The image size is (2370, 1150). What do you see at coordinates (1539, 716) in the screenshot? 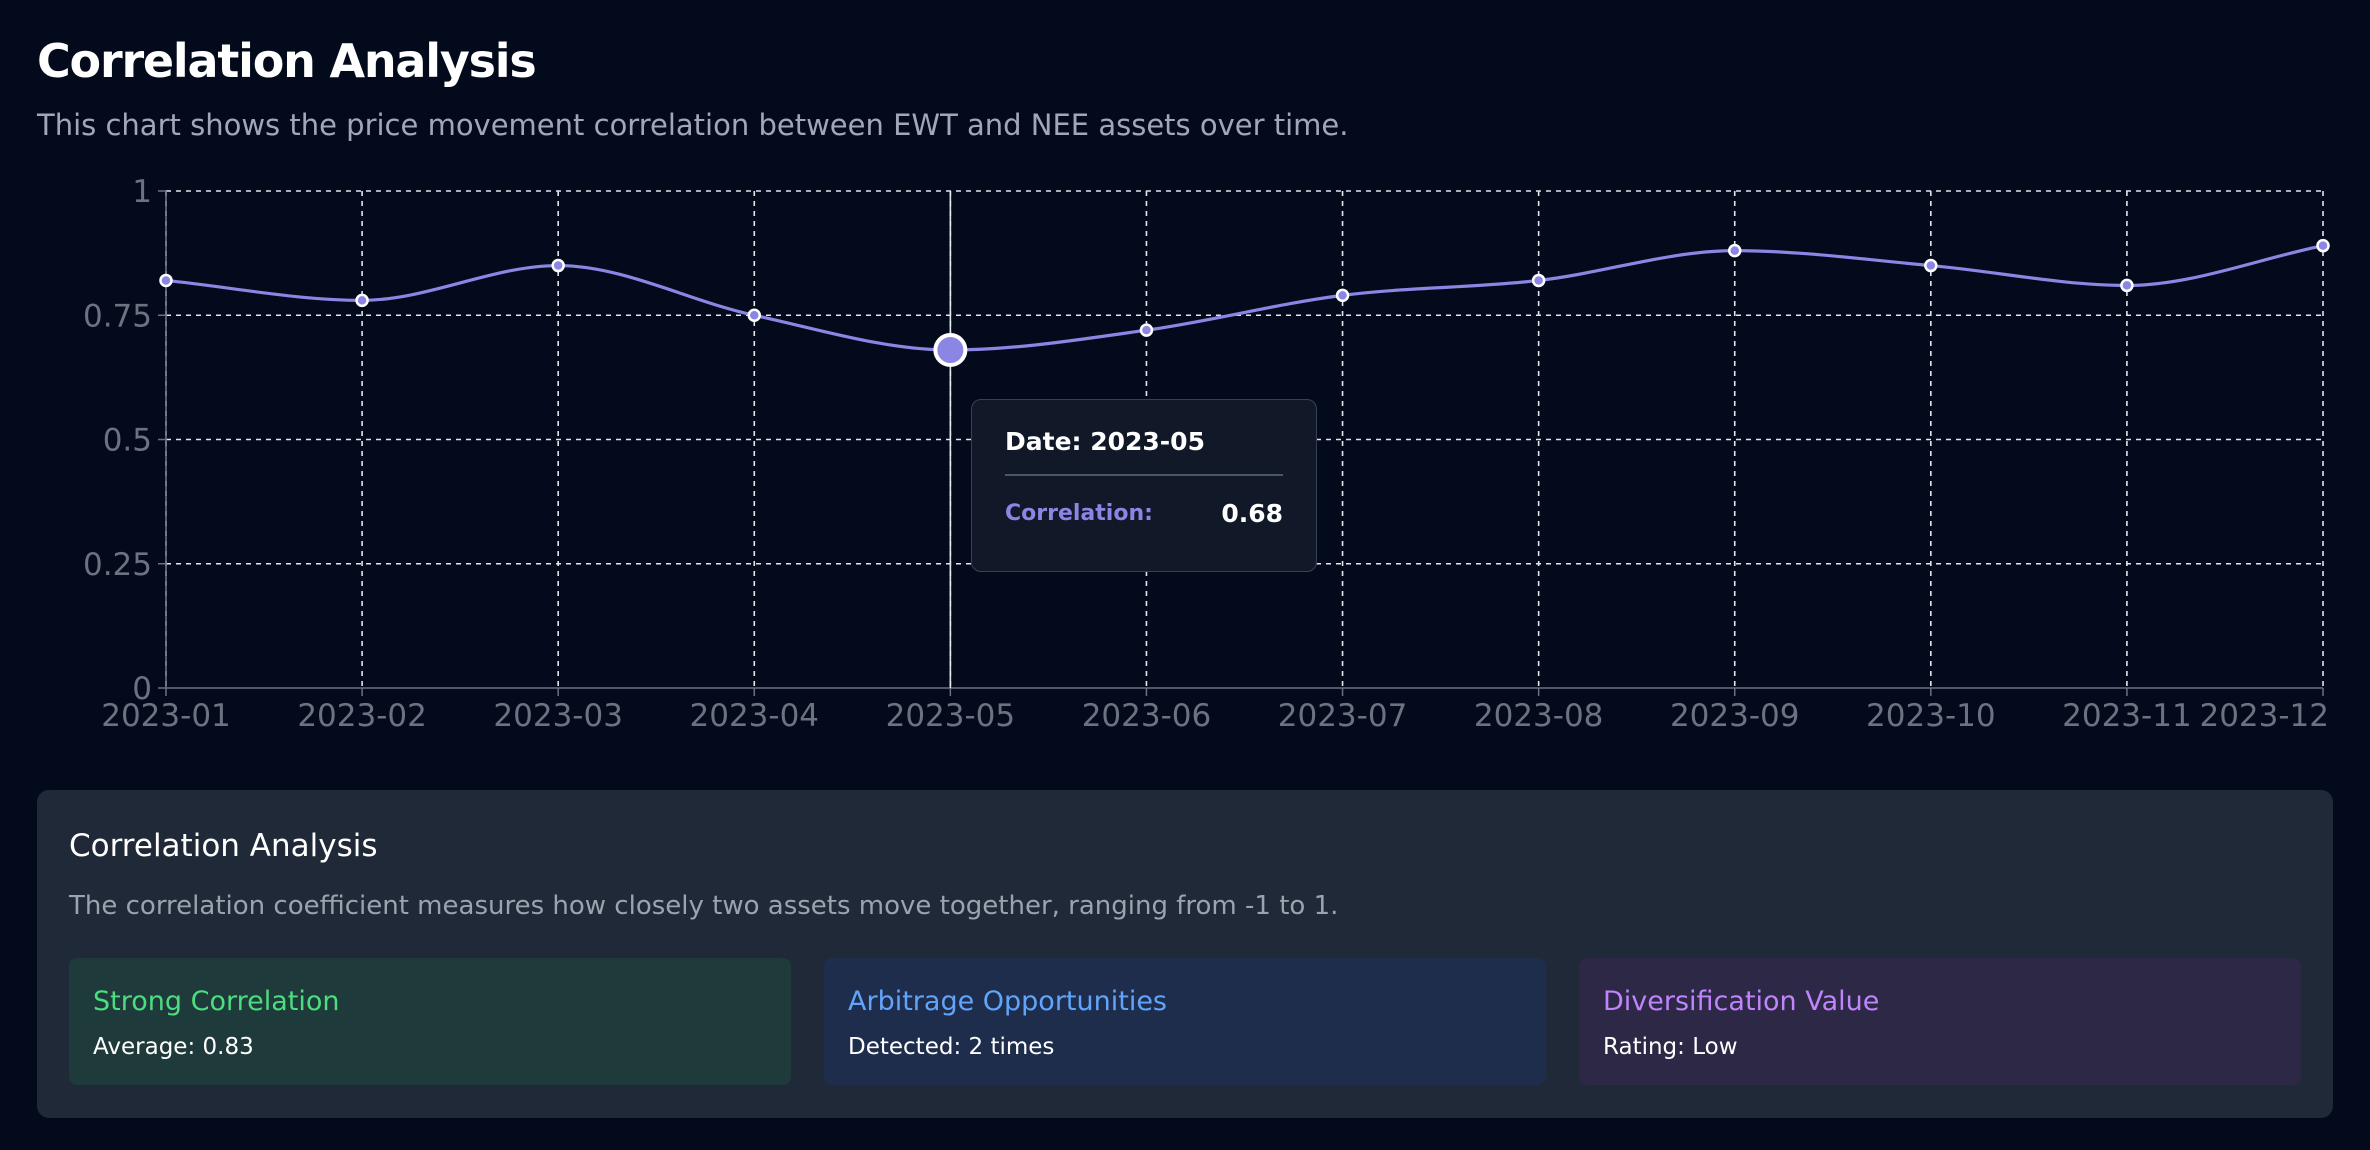
I see `x-tick-label: 2023-08` at bounding box center [1539, 716].